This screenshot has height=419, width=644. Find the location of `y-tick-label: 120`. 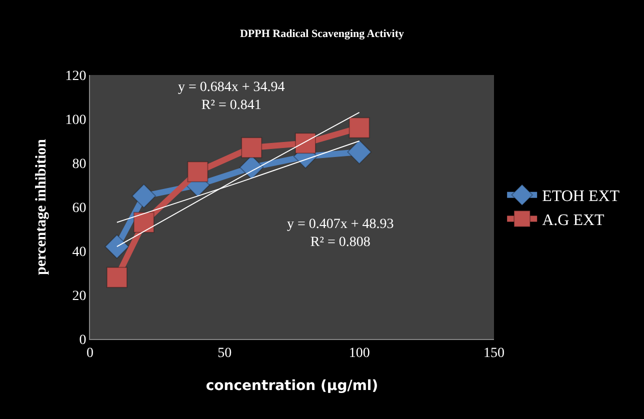

y-tick-label: 120 is located at coordinates (75, 76).